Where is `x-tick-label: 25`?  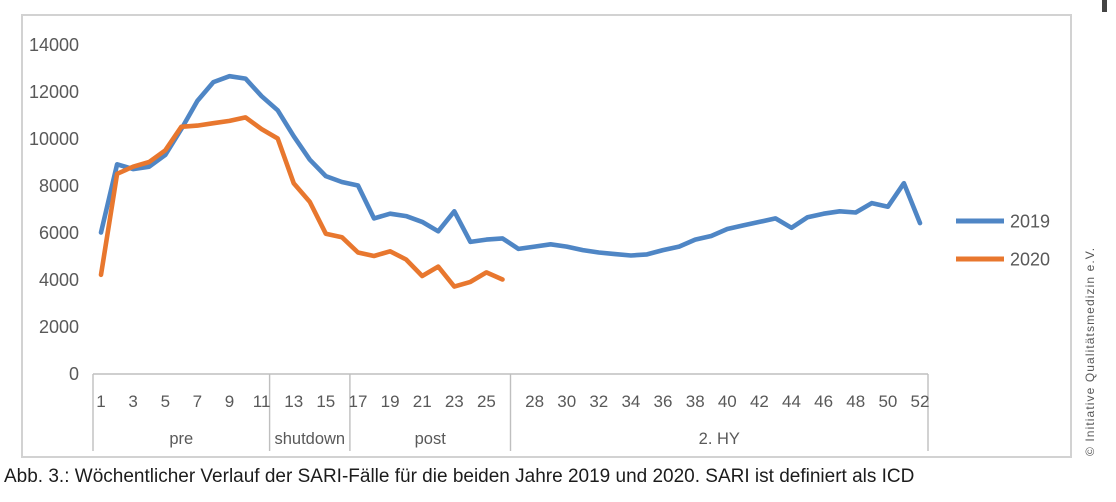 x-tick-label: 25 is located at coordinates (486, 401).